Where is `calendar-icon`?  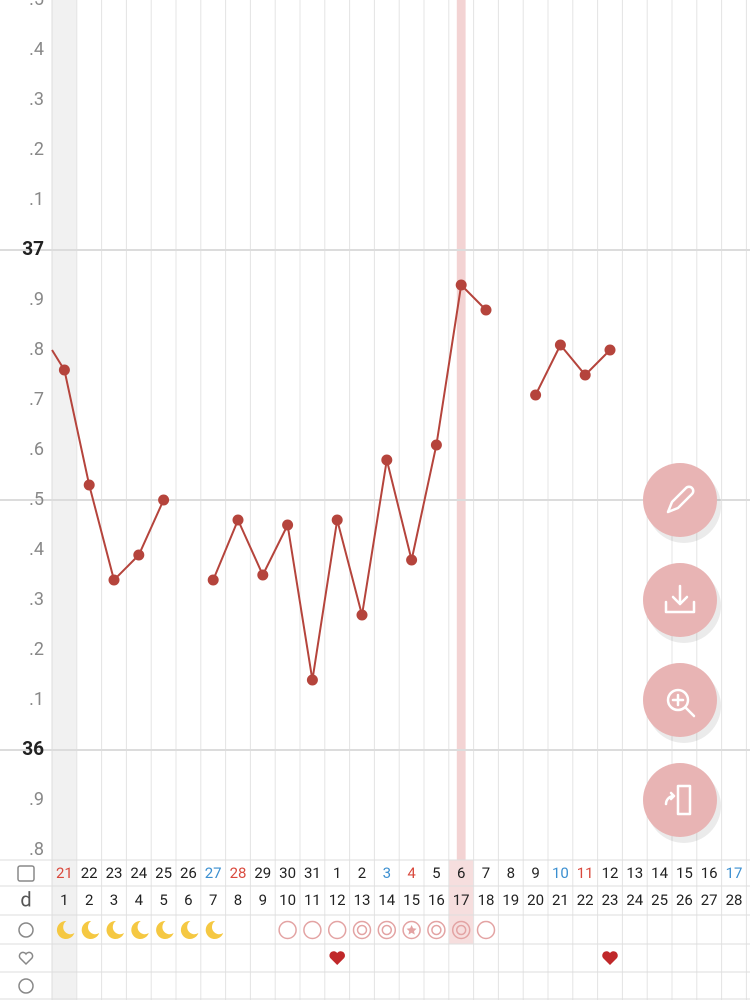
calendar-icon is located at coordinates (26, 873).